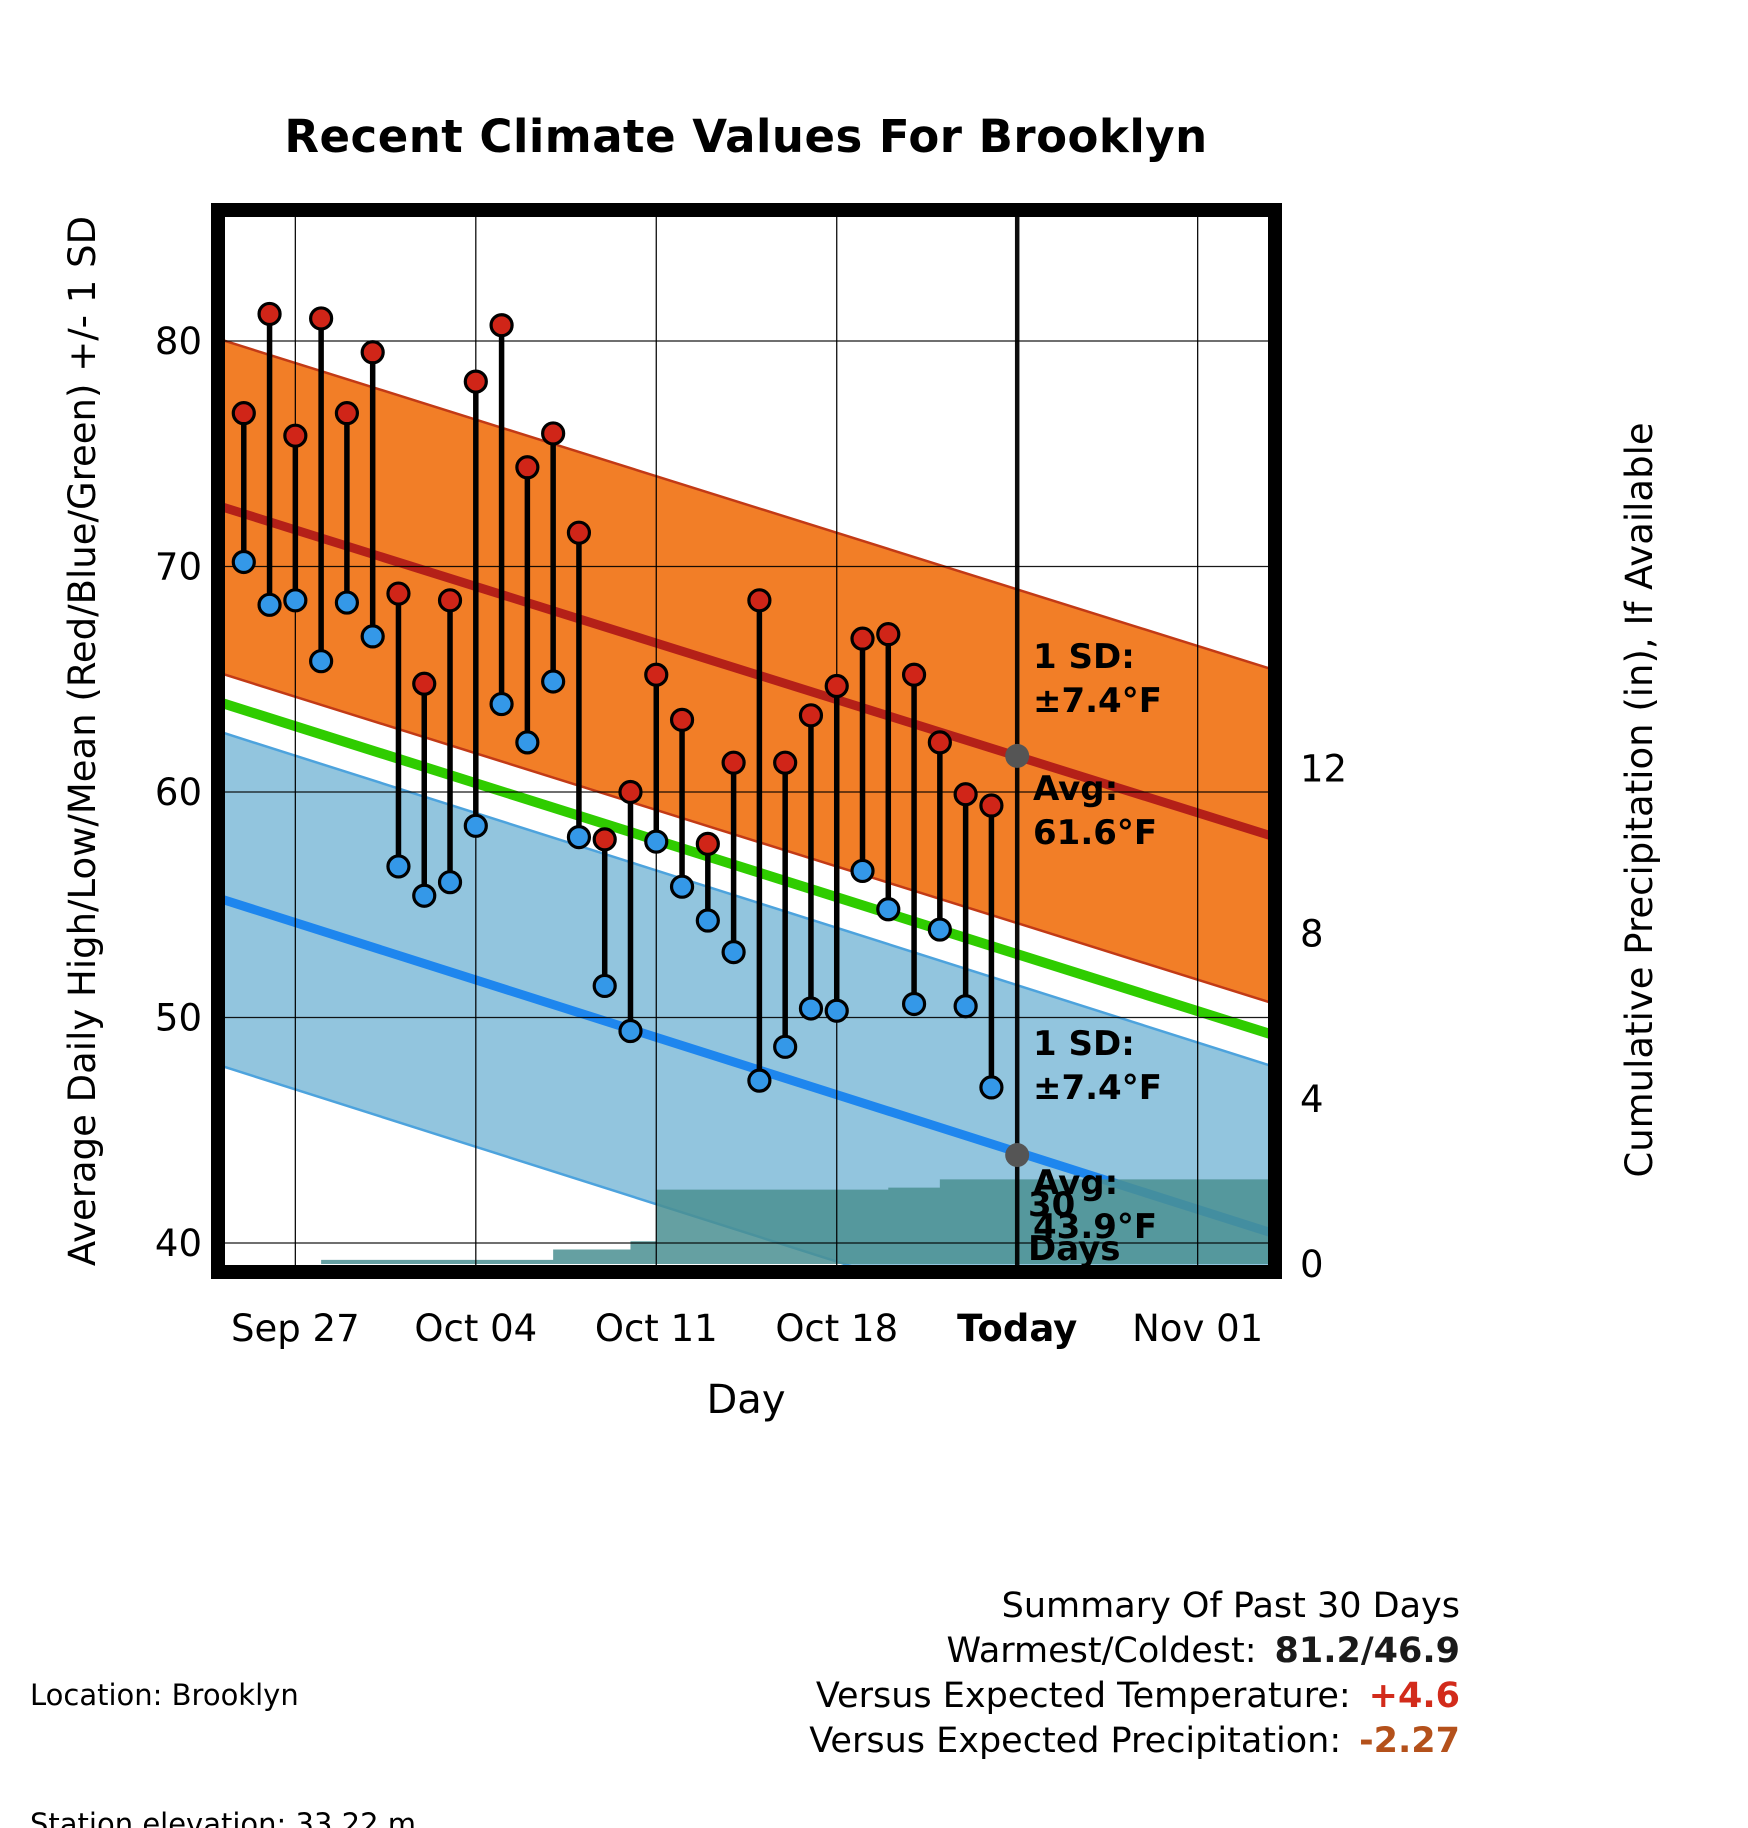  What do you see at coordinates (1017, 755) in the screenshot?
I see `high-avg-marker-dot` at bounding box center [1017, 755].